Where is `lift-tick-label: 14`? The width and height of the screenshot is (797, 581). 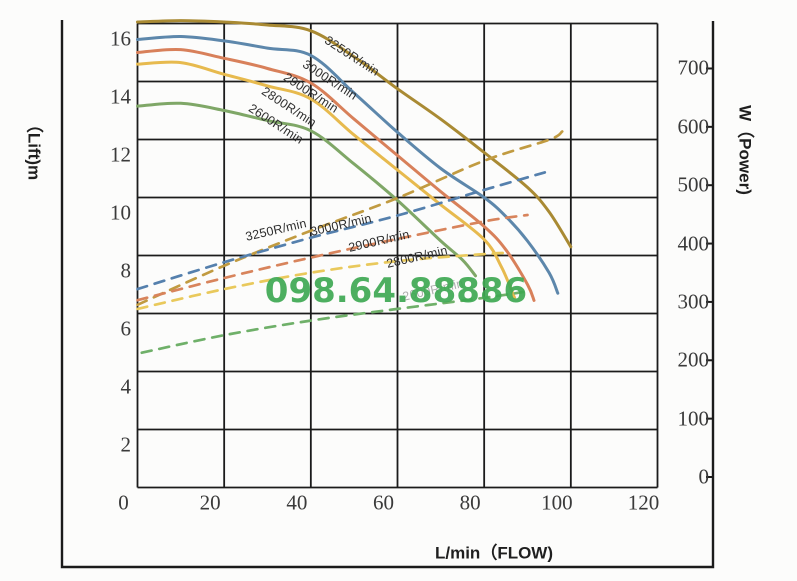
lift-tick-label: 14 is located at coordinates (120, 96).